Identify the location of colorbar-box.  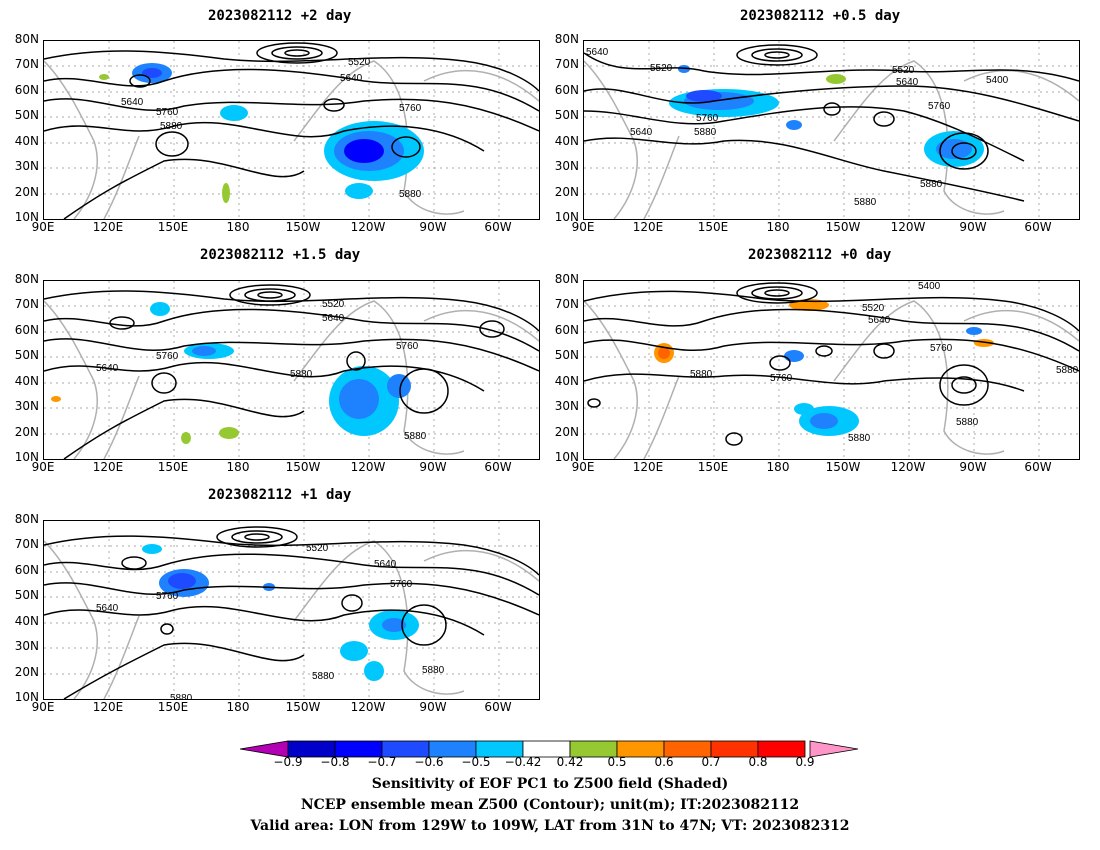
(781, 749).